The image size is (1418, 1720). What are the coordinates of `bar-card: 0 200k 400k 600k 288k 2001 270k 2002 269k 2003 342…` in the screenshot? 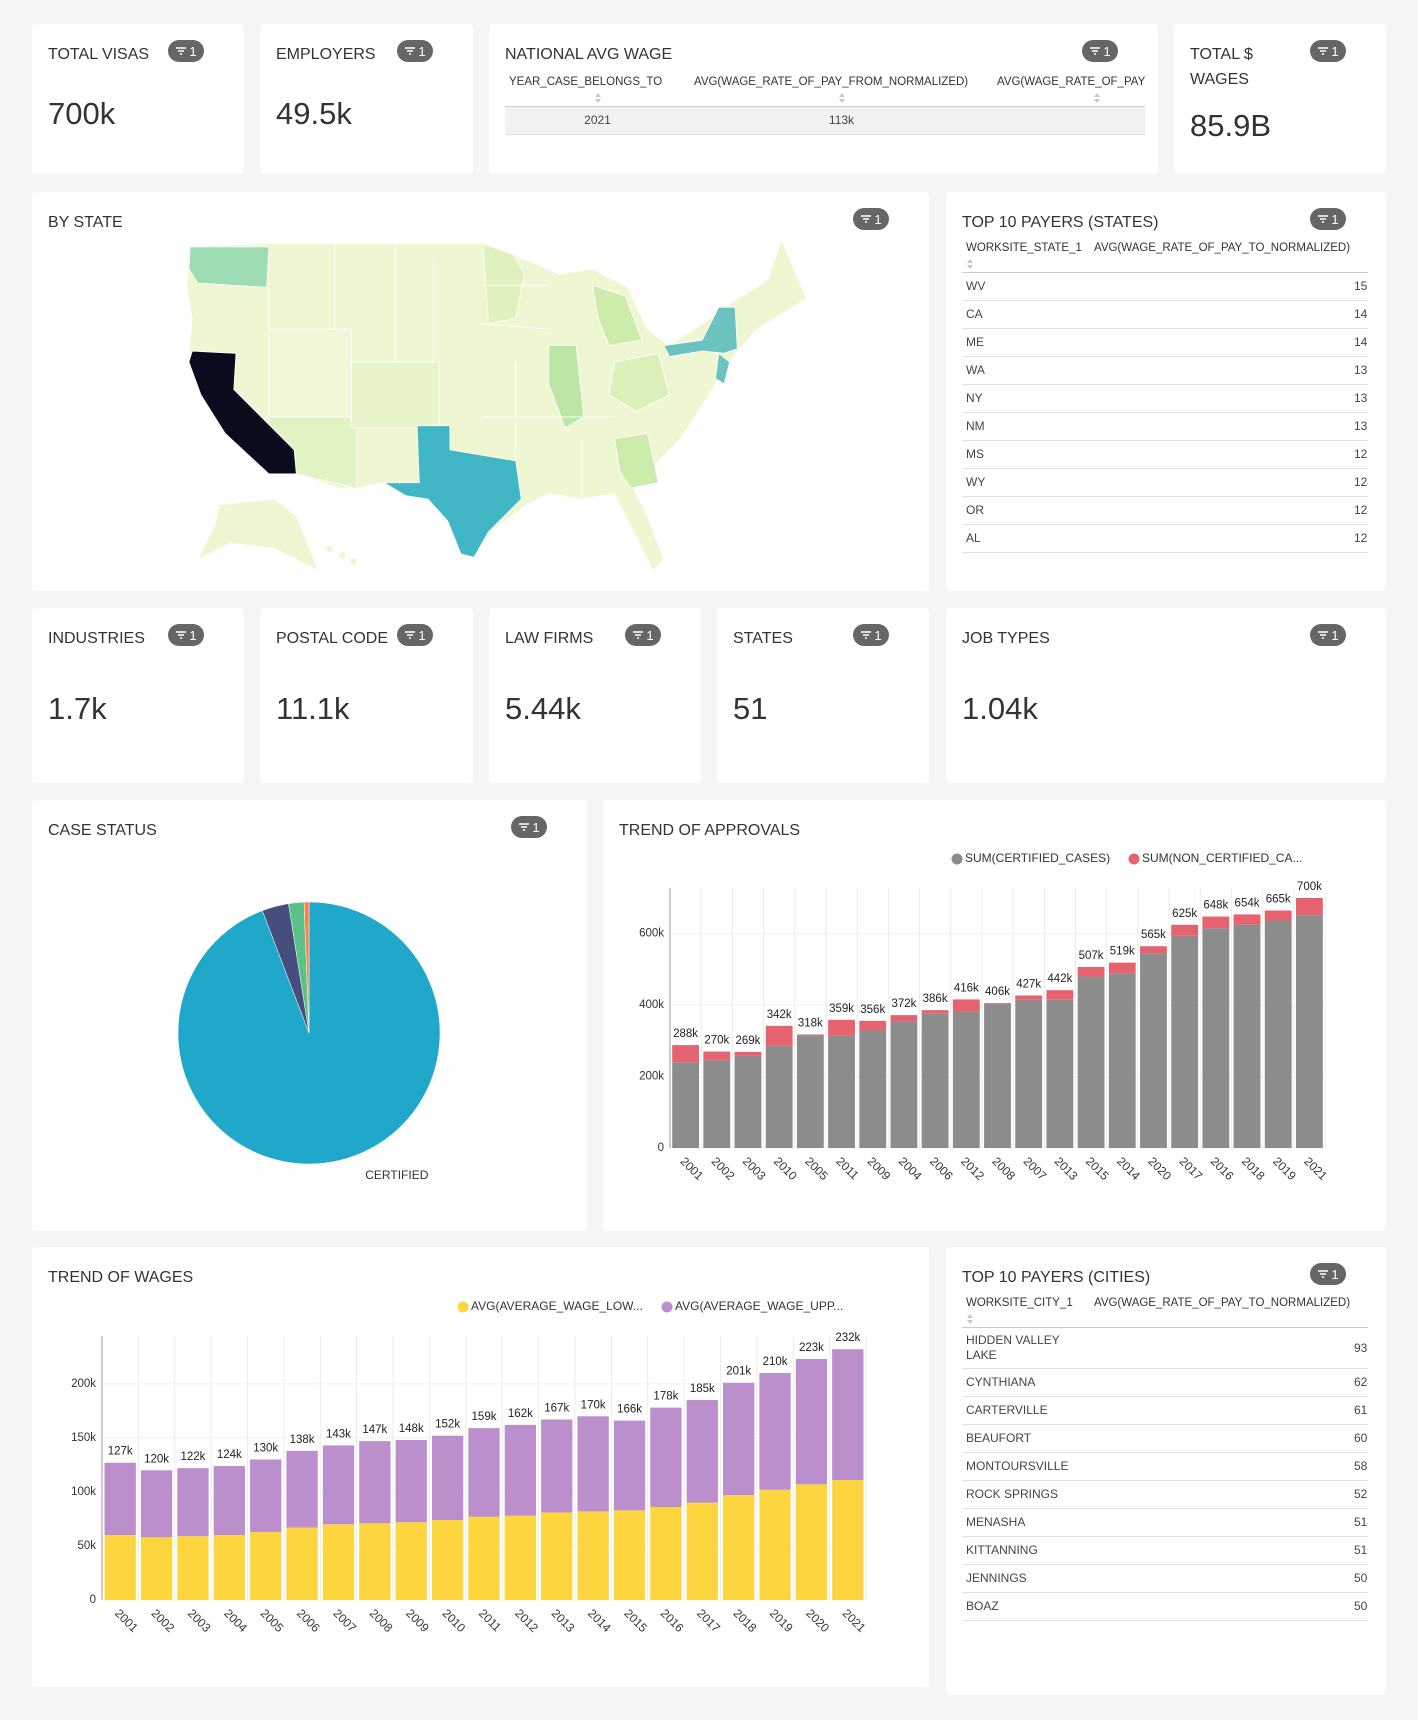 It's located at (994, 1015).